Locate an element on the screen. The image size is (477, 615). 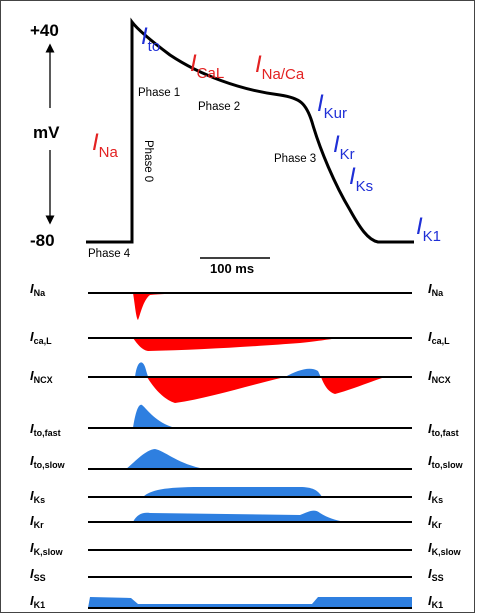
ap-label-ikur: IKur is located at coordinates (332, 106).